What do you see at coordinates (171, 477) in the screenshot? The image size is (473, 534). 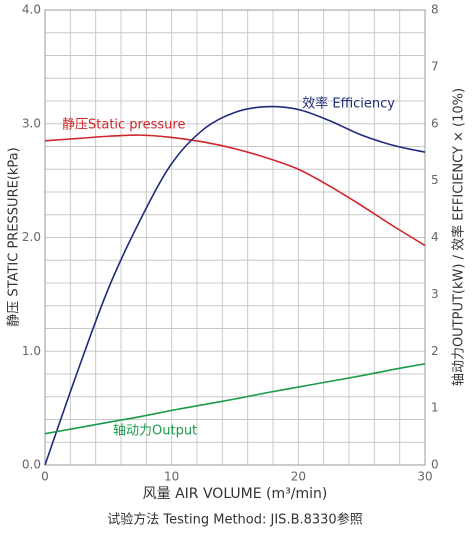 I see `x-tick-label: 10` at bounding box center [171, 477].